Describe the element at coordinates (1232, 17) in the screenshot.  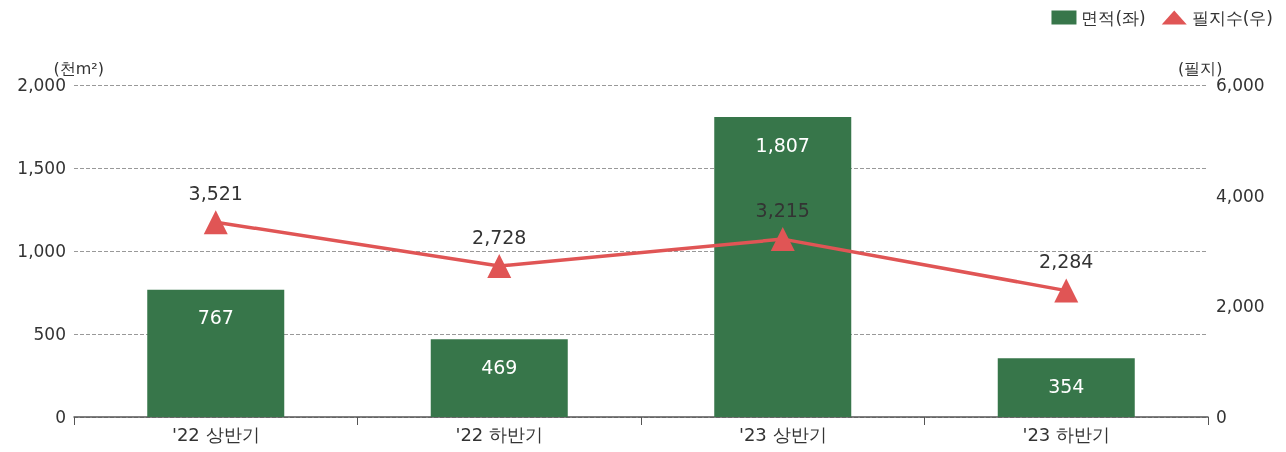
I see `legend-label: 필지수(우)` at that location.